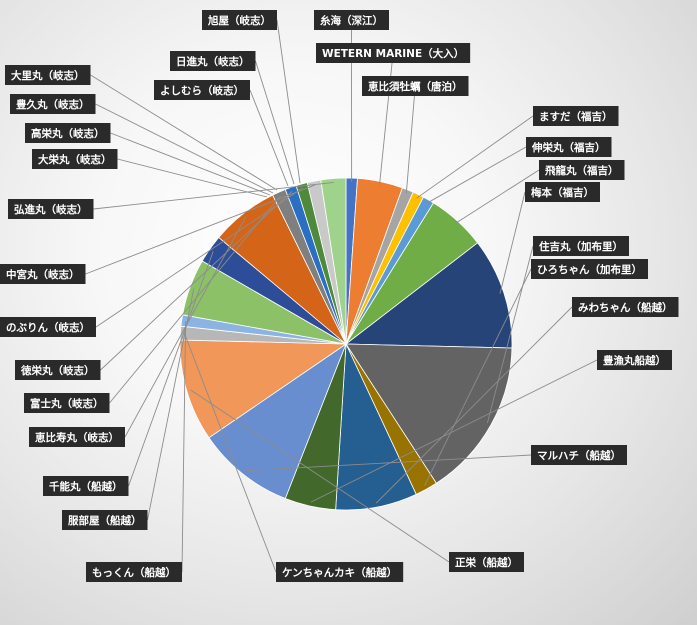  What do you see at coordinates (510, 334) in the screenshot?
I see `slice-7-leader-line` at bounding box center [510, 334].